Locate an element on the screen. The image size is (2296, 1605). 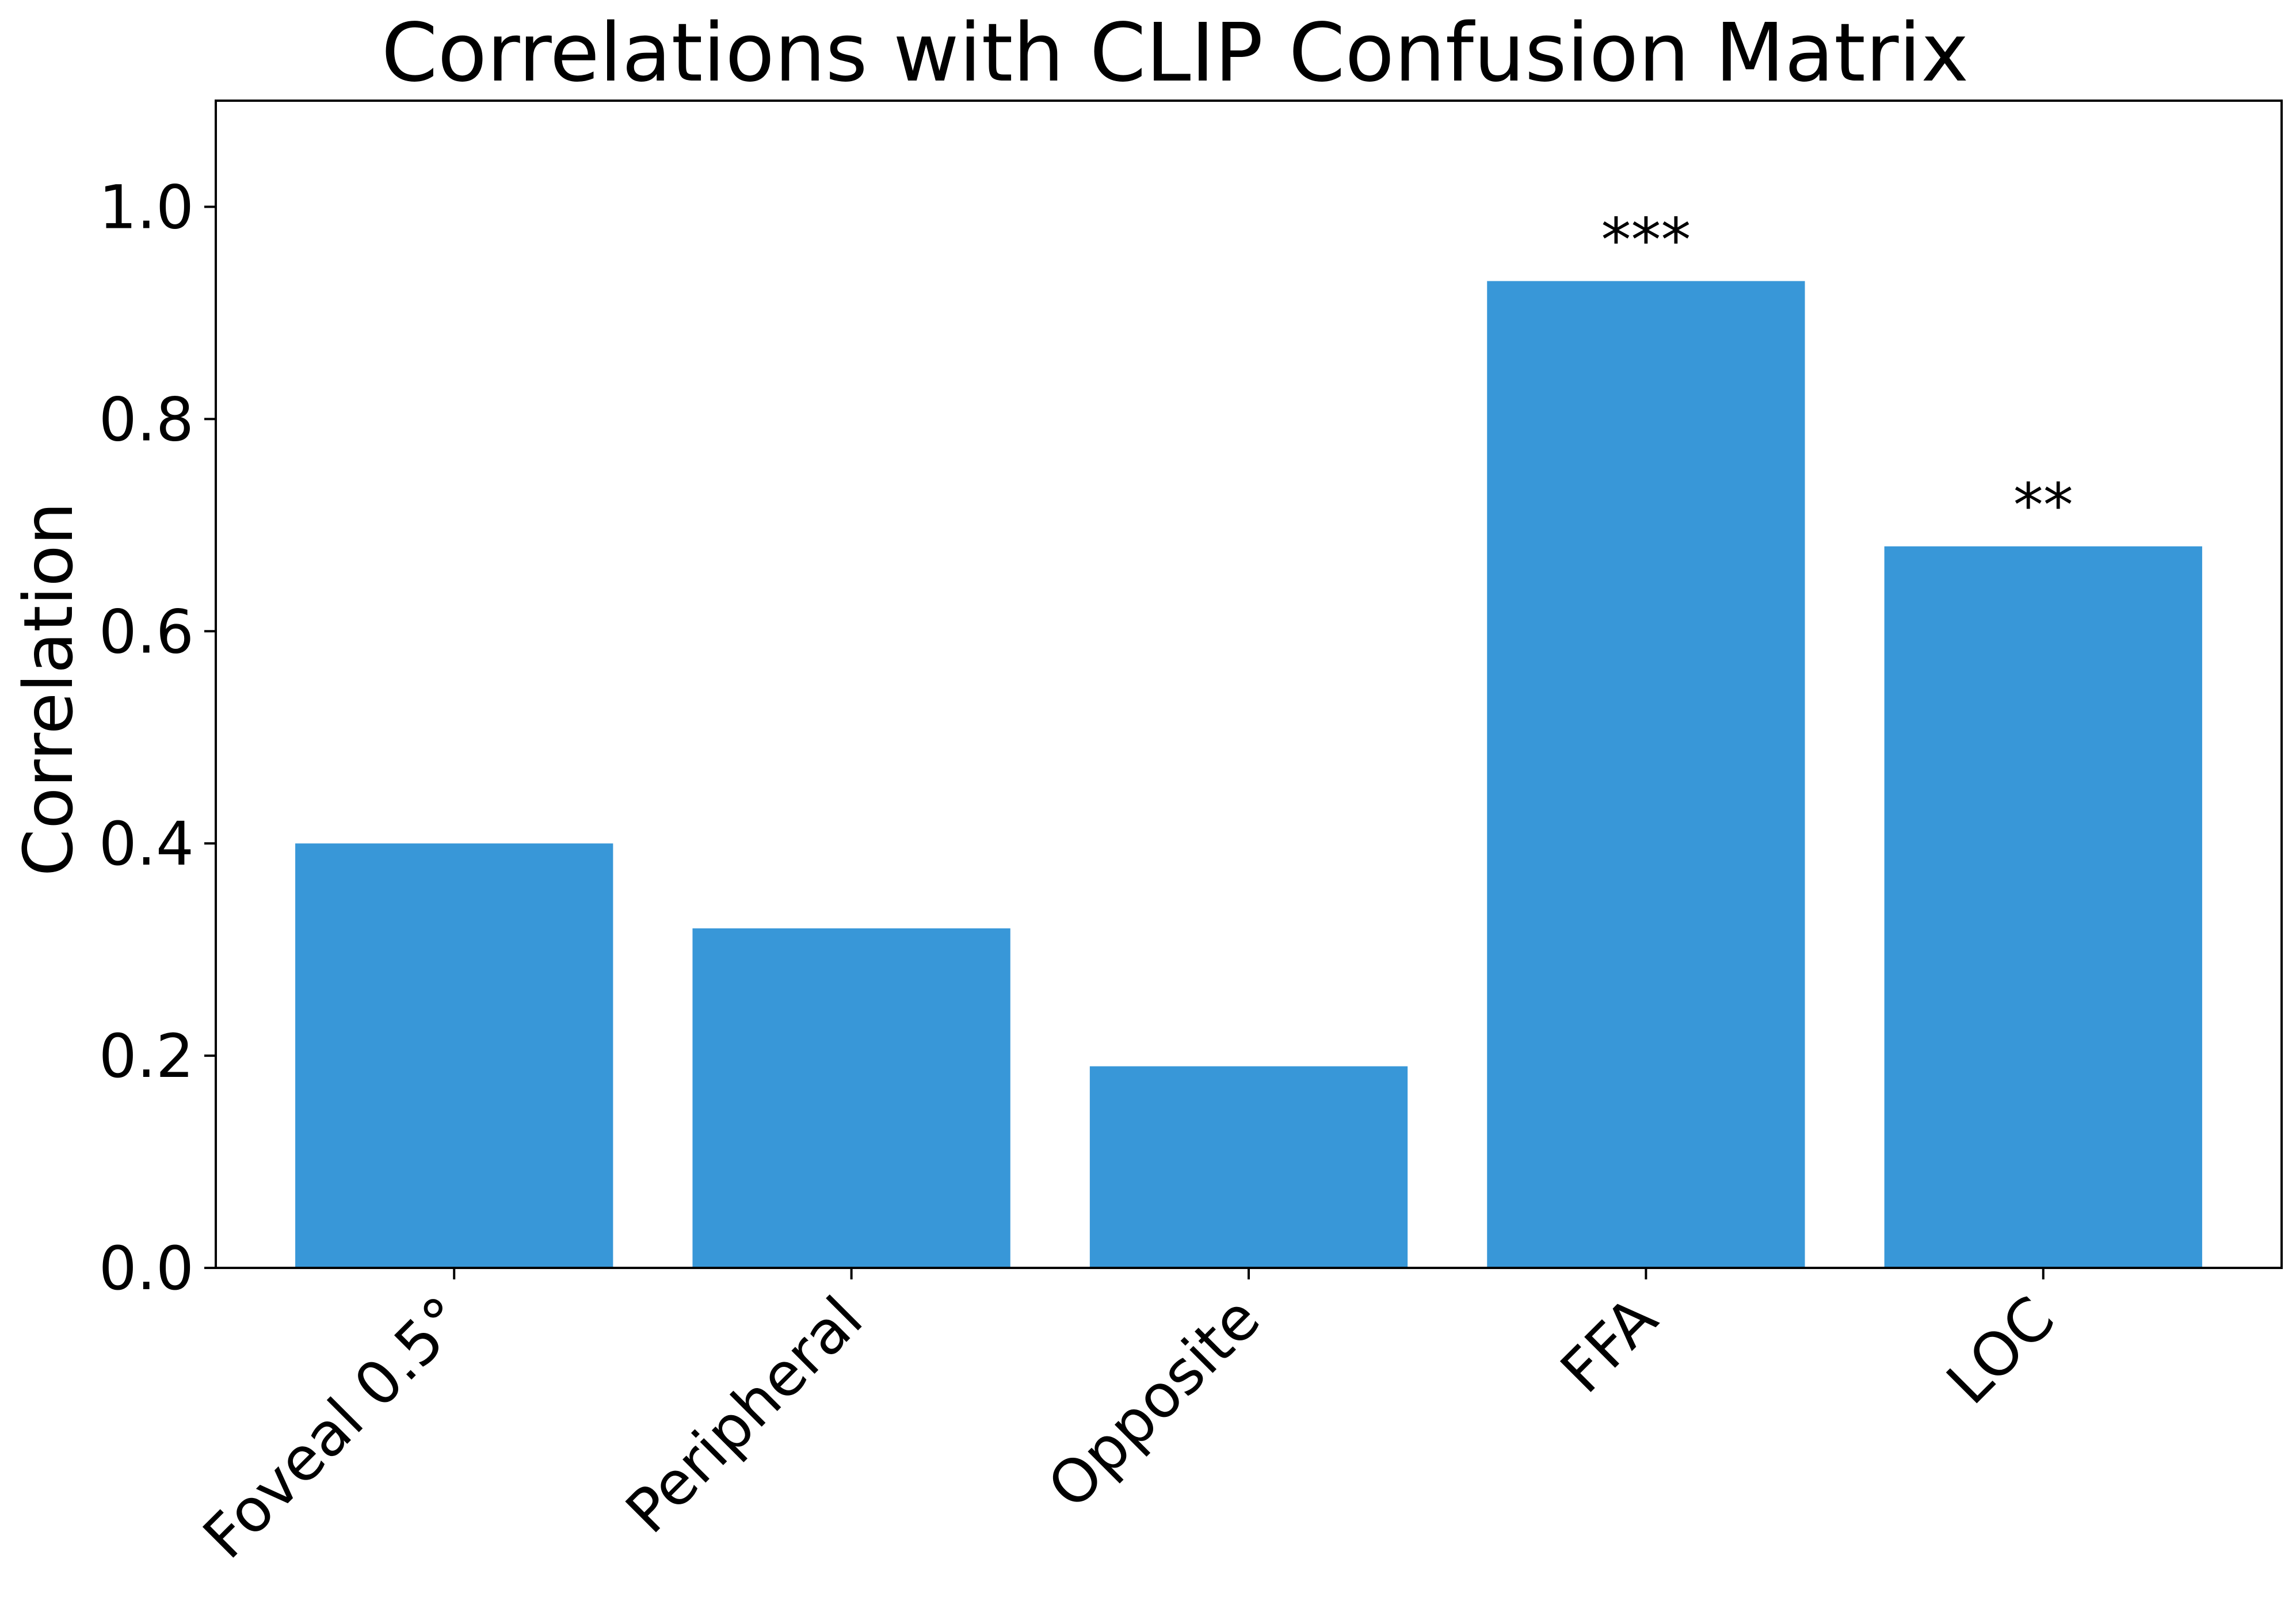
annotations-group: ***** is located at coordinates (1837, 373).